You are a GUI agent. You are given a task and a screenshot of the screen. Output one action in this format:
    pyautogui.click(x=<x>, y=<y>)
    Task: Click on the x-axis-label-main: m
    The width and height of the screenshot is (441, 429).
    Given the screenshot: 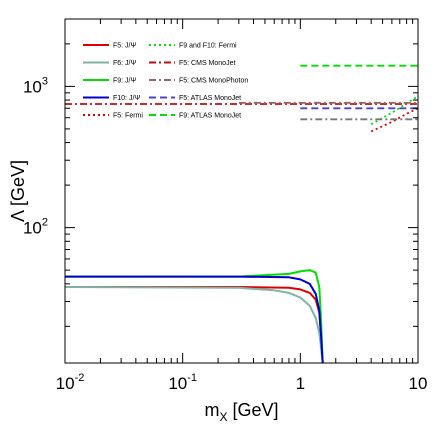 What is the action you would take?
    pyautogui.click(x=211, y=410)
    